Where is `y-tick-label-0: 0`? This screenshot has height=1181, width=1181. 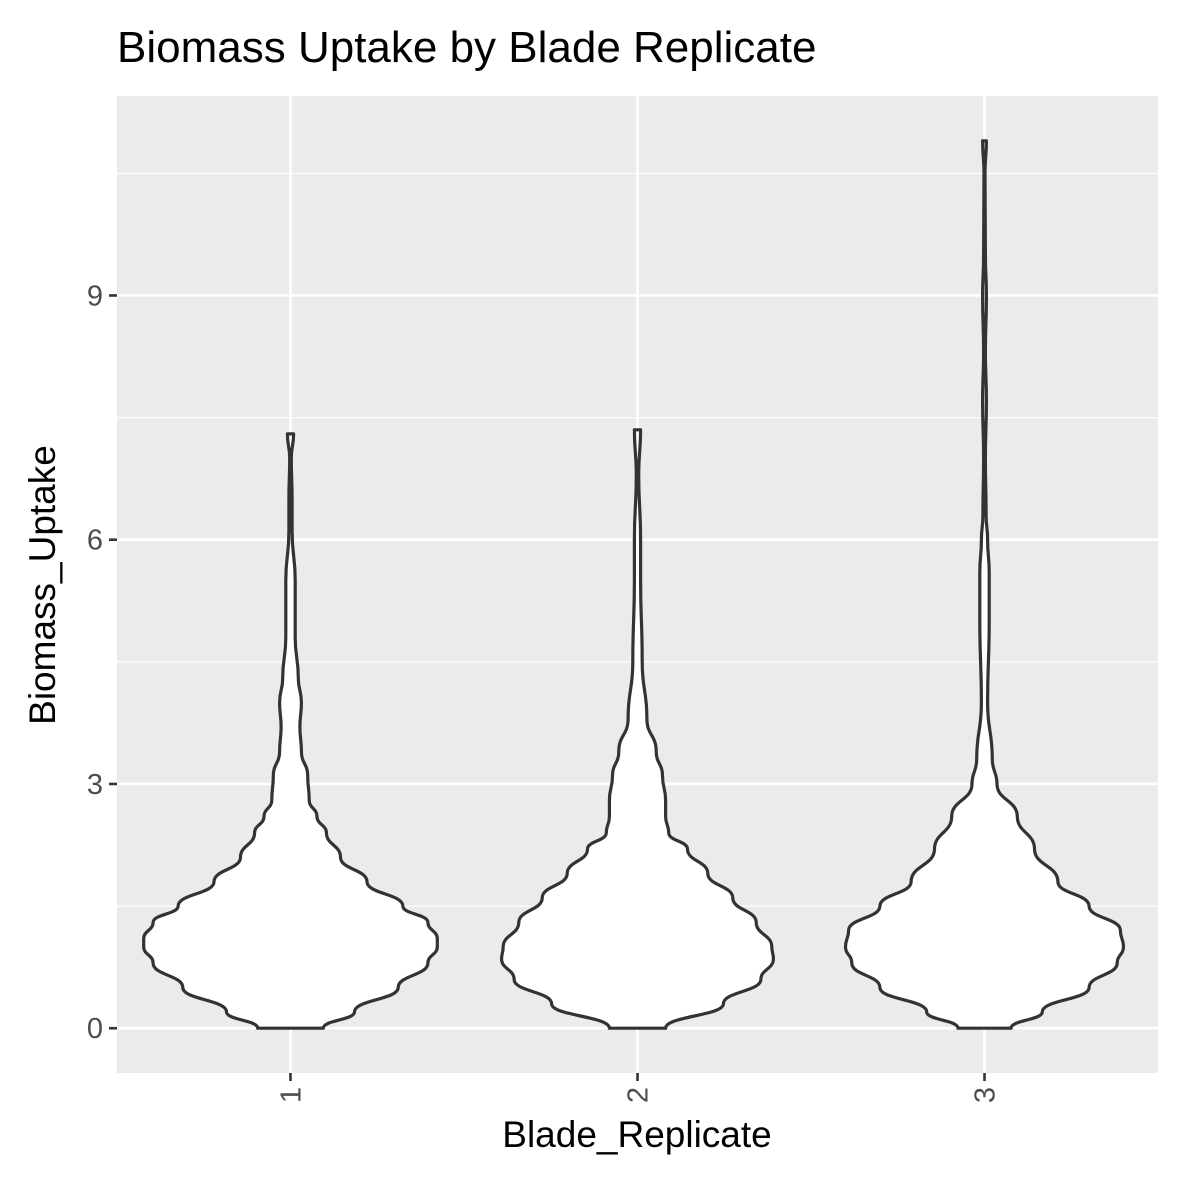 y-tick-label-0: 0 is located at coordinates (95, 1029).